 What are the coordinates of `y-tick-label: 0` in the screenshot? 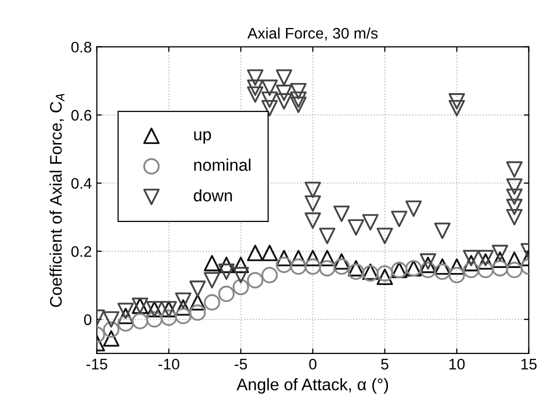 It's located at (88, 320).